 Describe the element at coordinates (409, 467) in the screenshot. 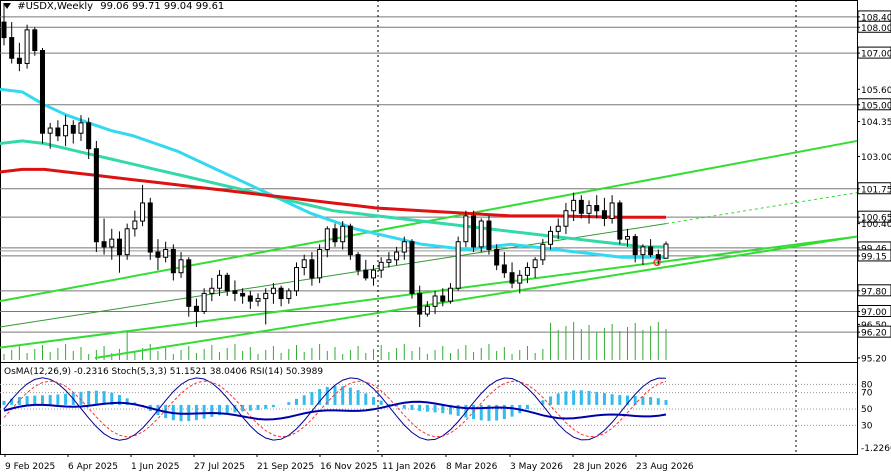

I see `date-tick-label: 11 Jan 2026` at that location.